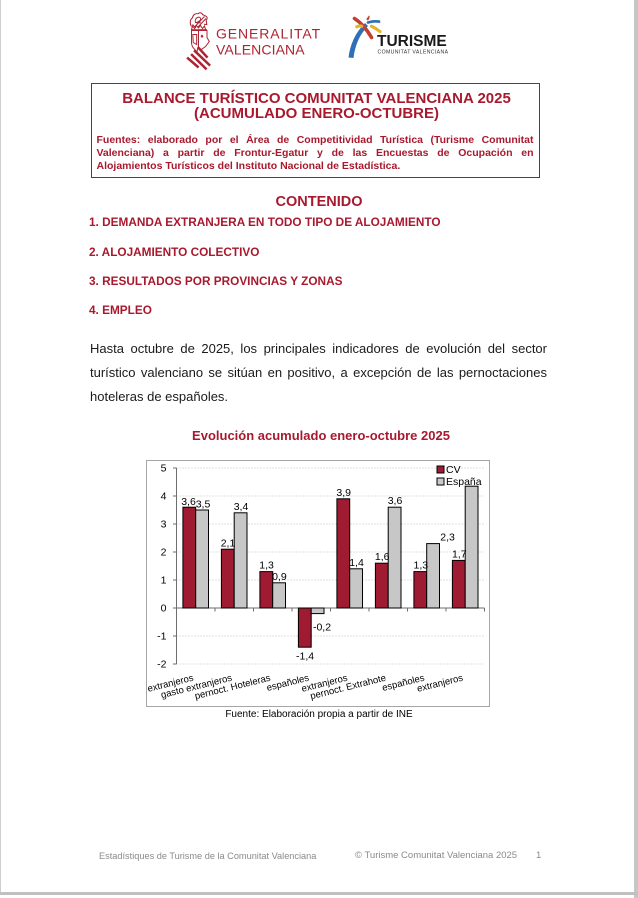 The image size is (638, 898). I want to click on svg-text: TURISME, so click(412, 41).